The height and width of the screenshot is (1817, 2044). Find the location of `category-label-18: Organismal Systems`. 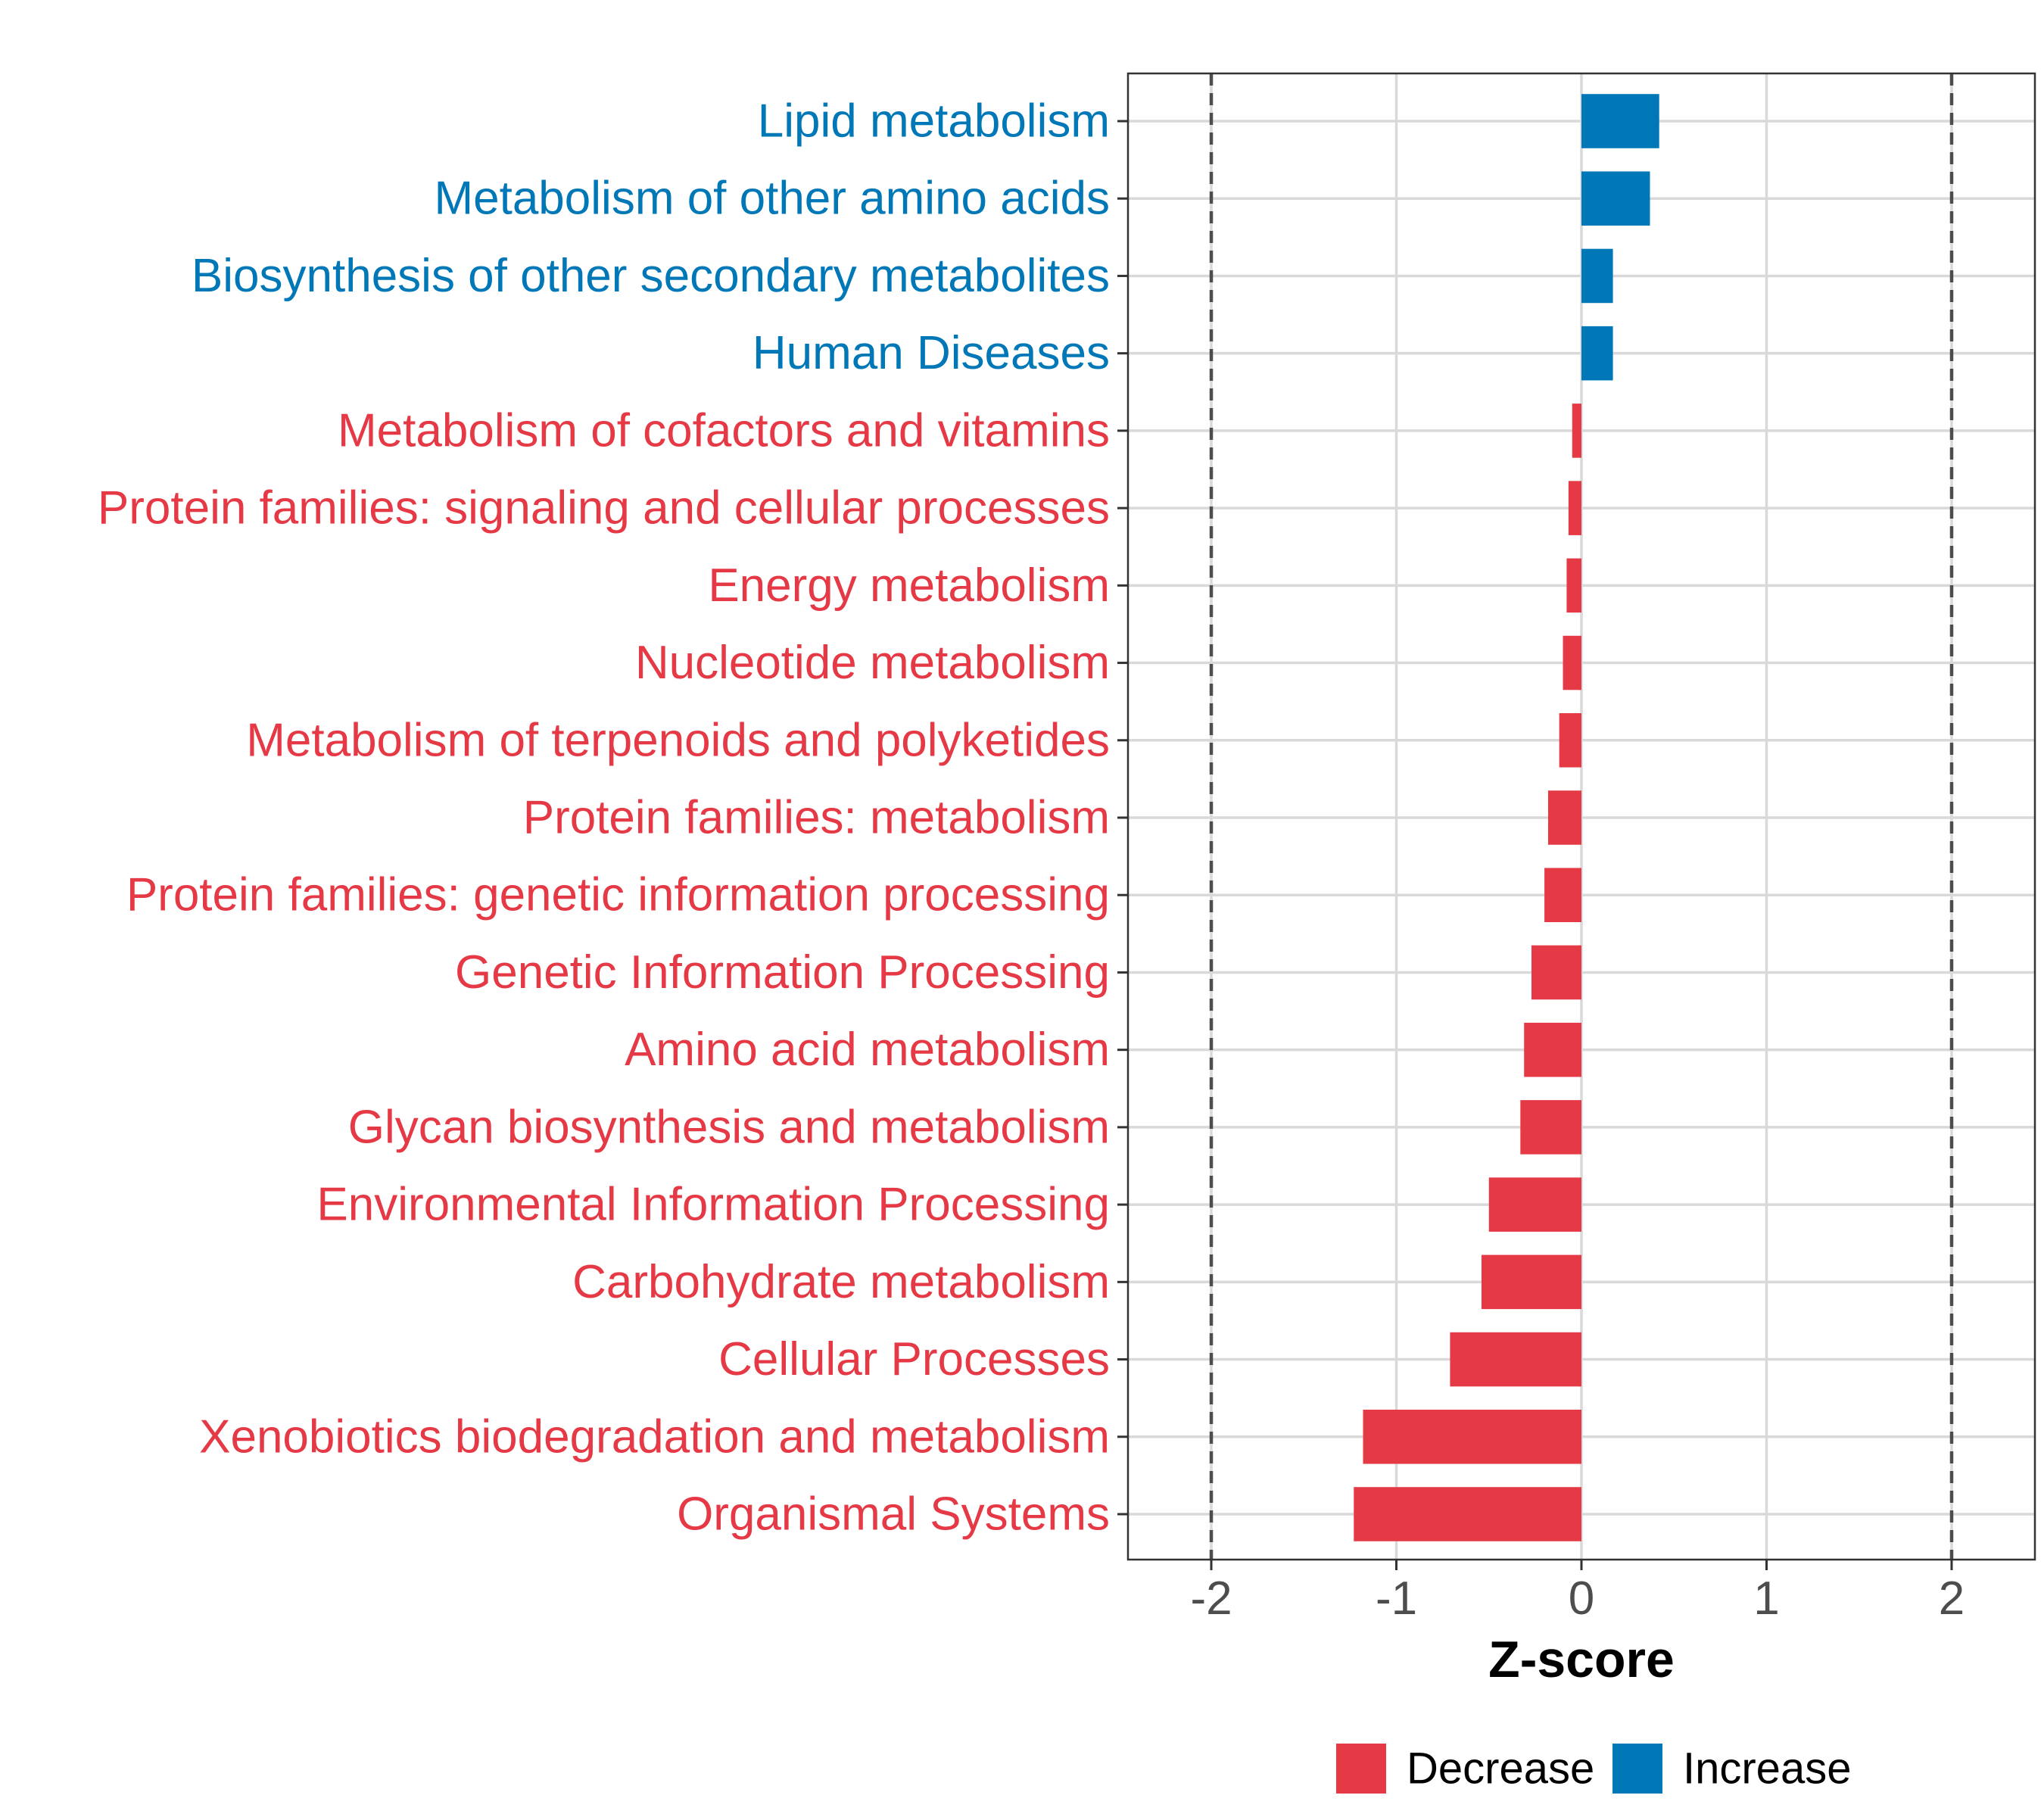

category-label-18: Organismal Systems is located at coordinates (894, 1514).